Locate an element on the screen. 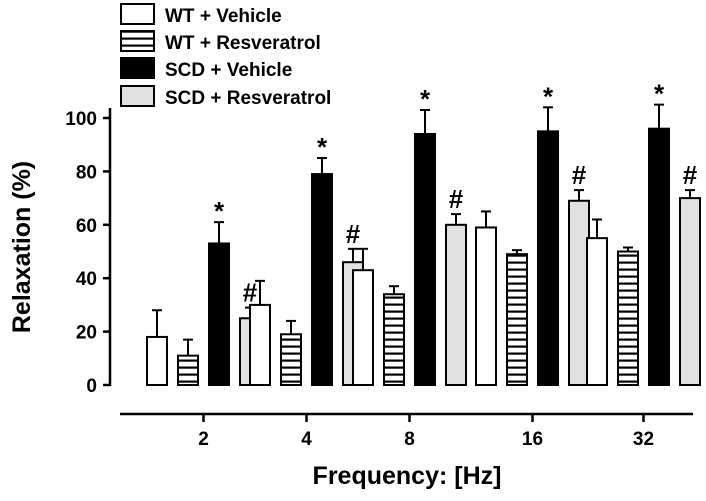  legend-label: SCD + Resveratrol is located at coordinates (248, 98).